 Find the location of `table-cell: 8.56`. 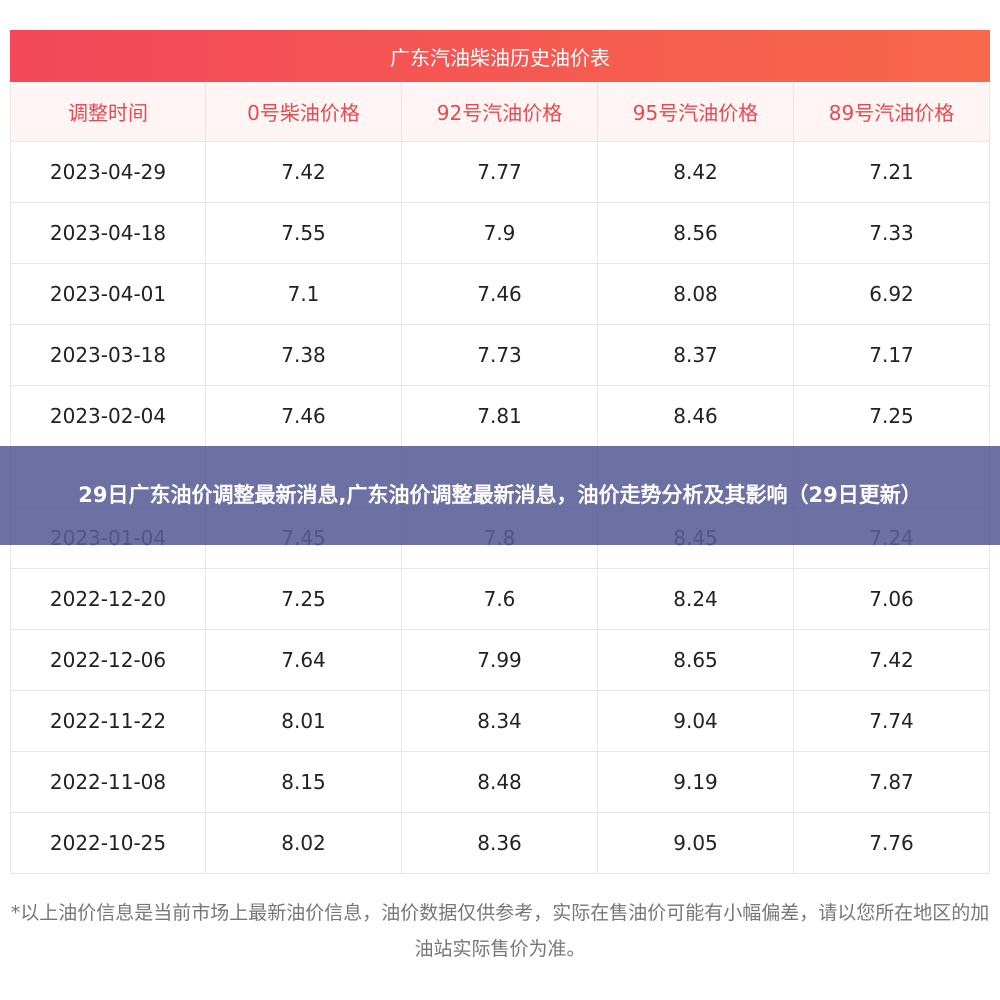

table-cell: 8.56 is located at coordinates (696, 233).